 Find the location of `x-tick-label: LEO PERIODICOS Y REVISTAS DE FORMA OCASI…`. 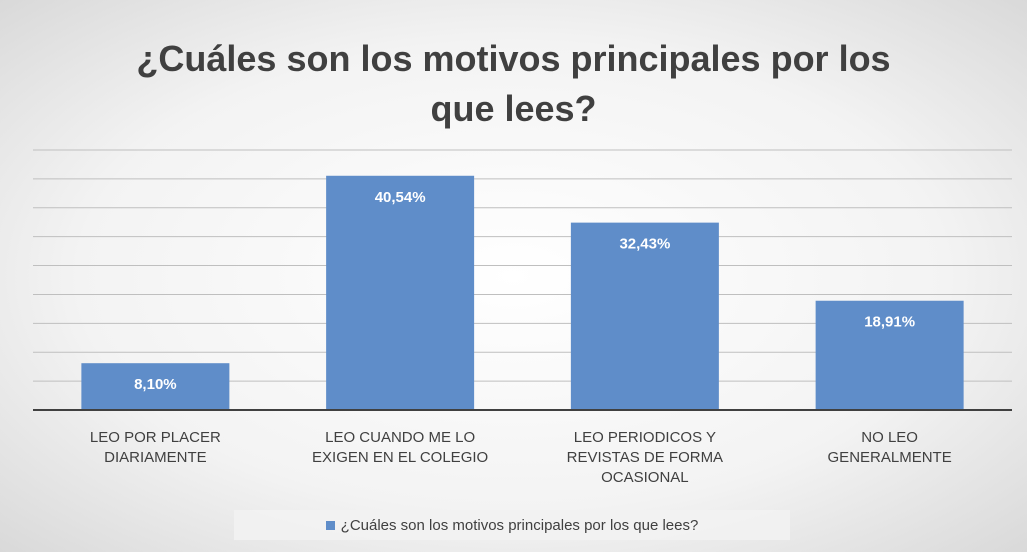

x-tick-label: LEO PERIODICOS Y REVISTAS DE FORMA OCASI… is located at coordinates (645, 457).